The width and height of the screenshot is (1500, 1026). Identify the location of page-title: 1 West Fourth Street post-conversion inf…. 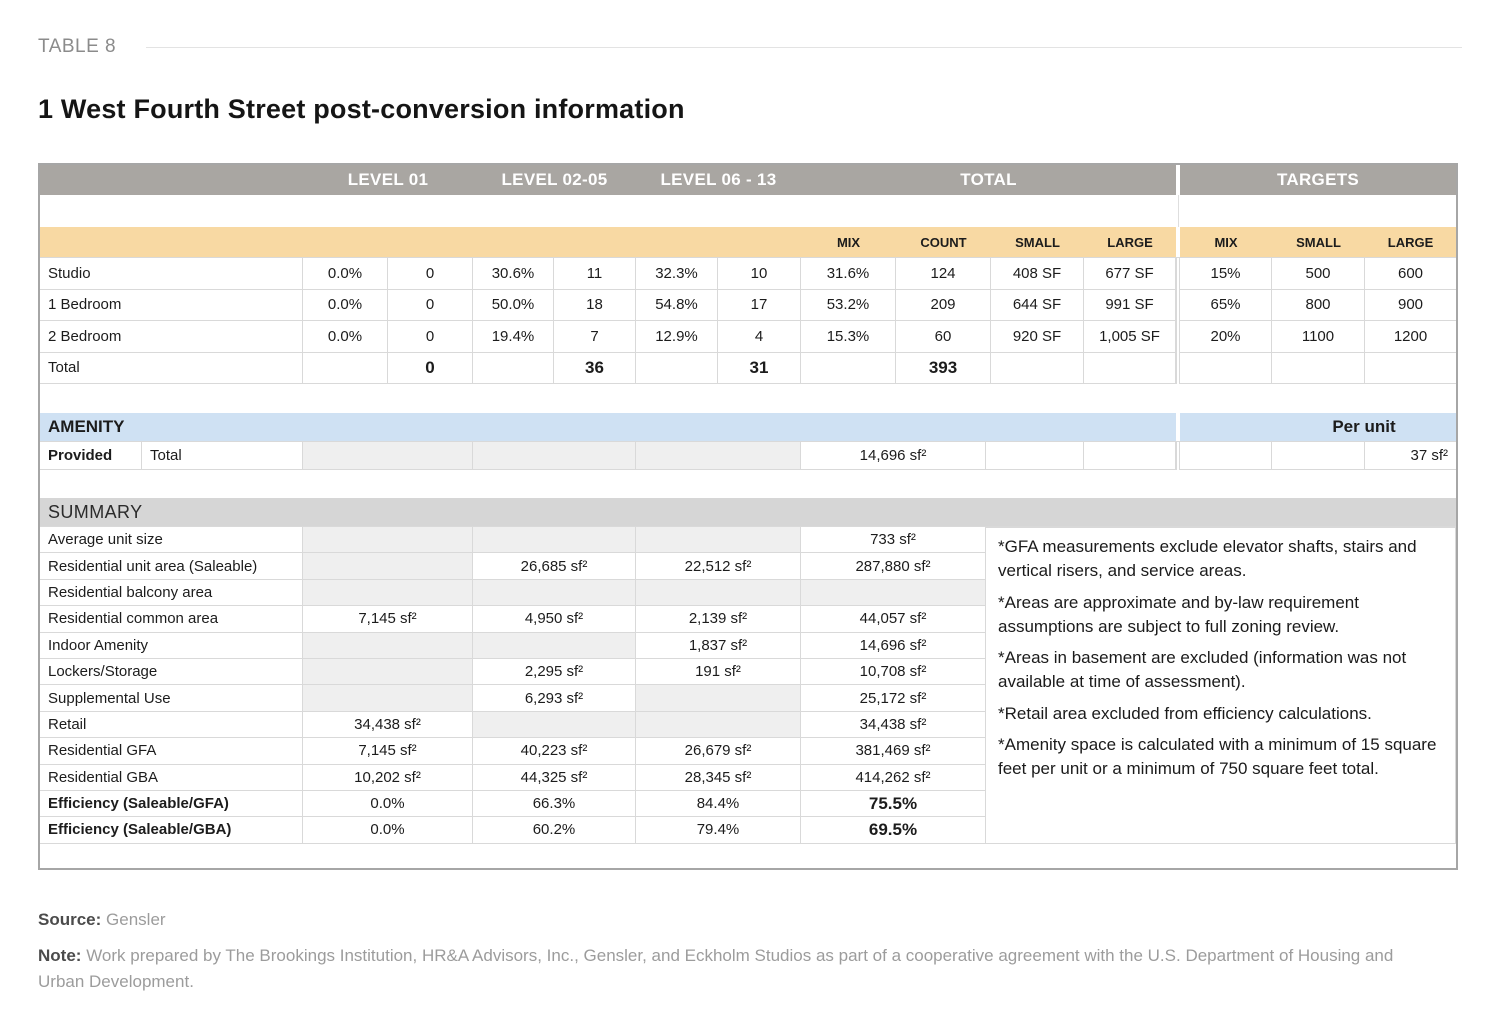
(361, 109).